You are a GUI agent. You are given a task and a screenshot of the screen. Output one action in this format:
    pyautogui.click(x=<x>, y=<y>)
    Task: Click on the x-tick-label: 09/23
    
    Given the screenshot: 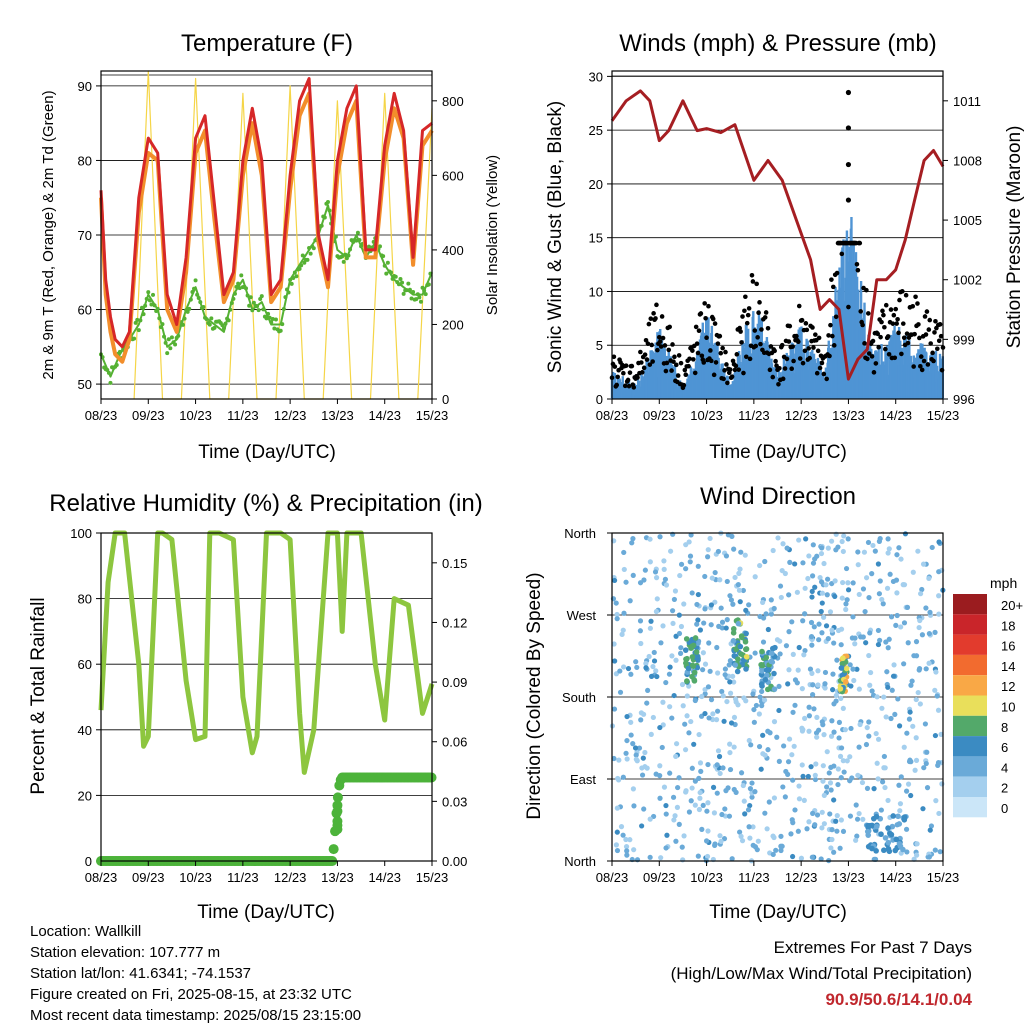 What is the action you would take?
    pyautogui.click(x=148, y=415)
    